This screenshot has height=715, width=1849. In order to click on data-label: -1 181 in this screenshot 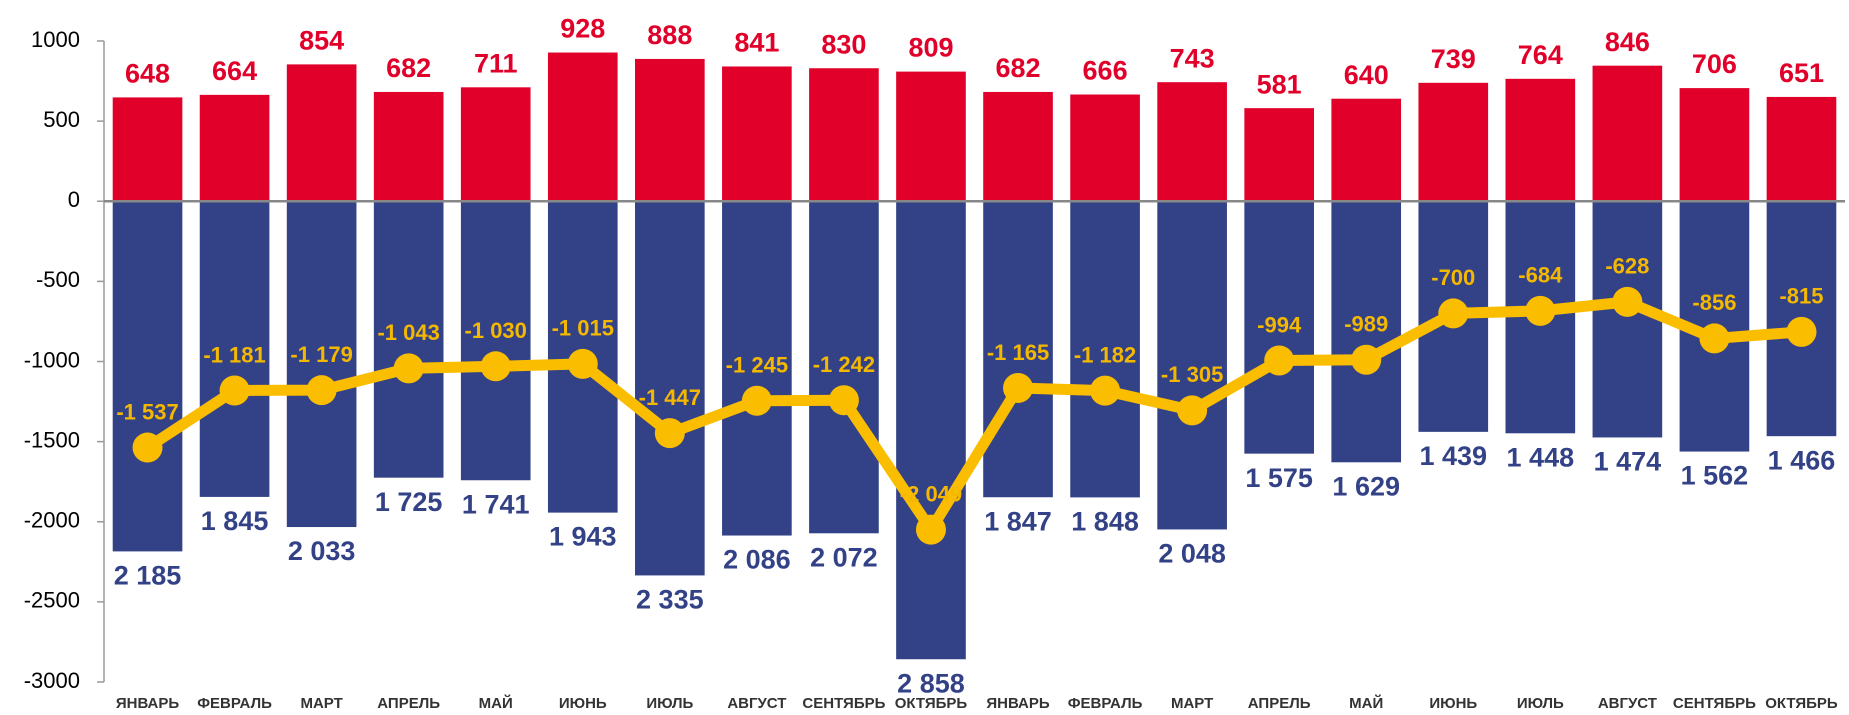, I will do `click(234, 354)`.